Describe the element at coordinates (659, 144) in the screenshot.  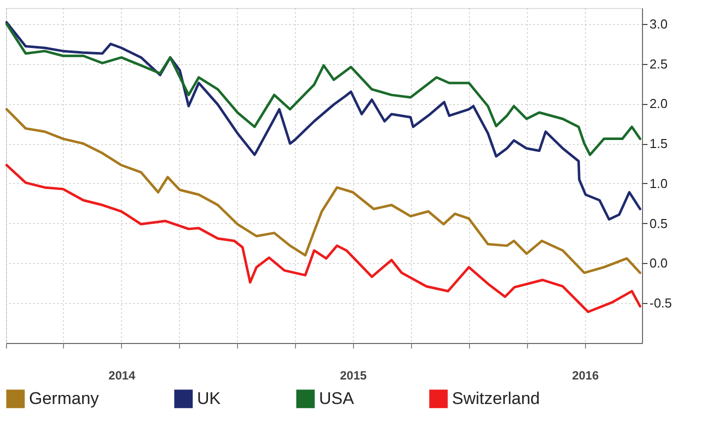
I see `y-tick-label: 1.5` at that location.